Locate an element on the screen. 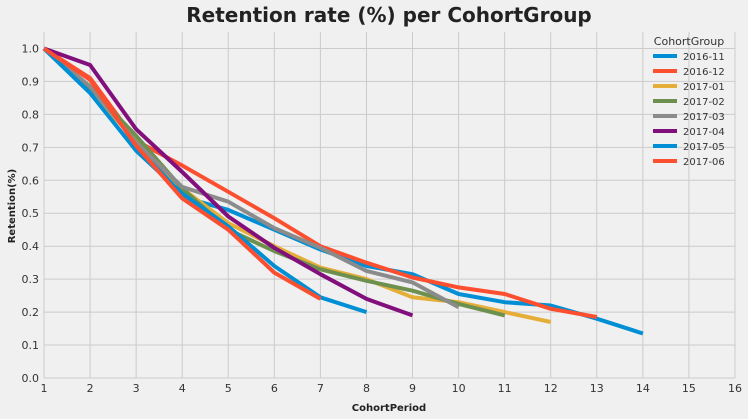 This screenshot has width=748, height=419. x-tick-label: 5 is located at coordinates (228, 388).